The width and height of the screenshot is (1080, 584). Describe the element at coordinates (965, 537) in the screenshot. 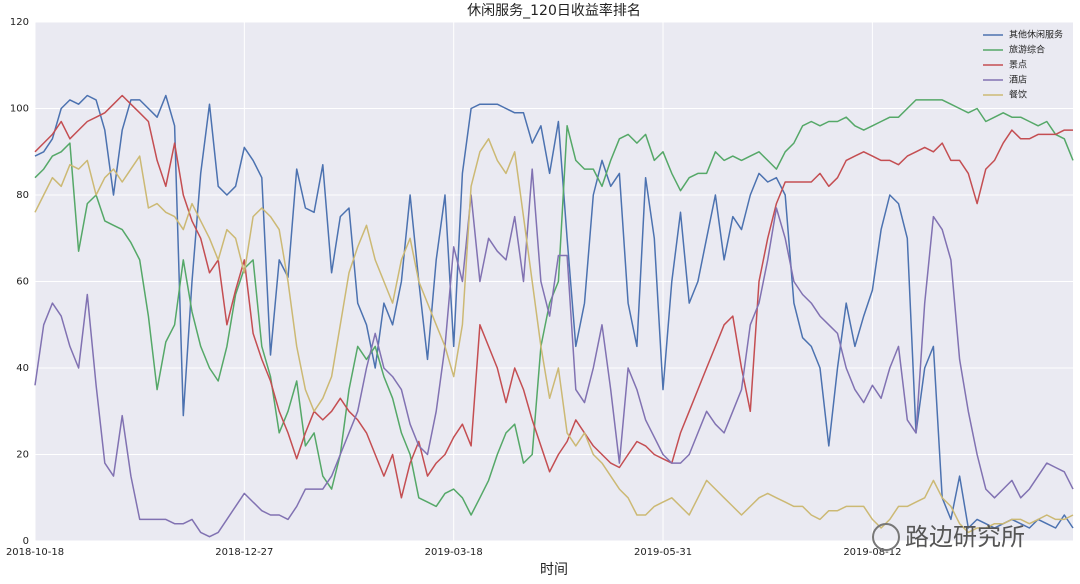

I see `watermark: 路边研究所` at that location.